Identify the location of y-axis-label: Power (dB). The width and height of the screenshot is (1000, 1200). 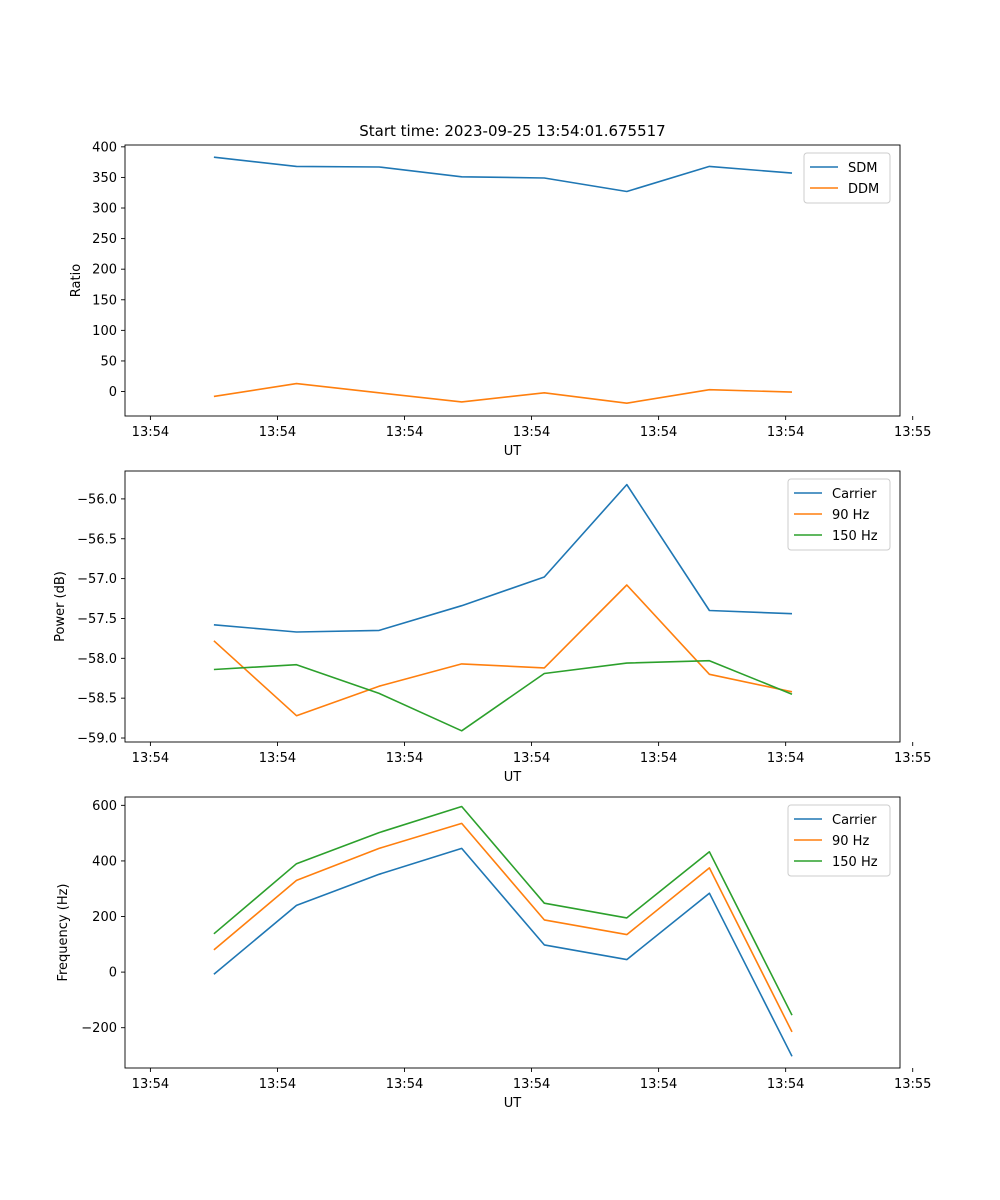
(60, 606).